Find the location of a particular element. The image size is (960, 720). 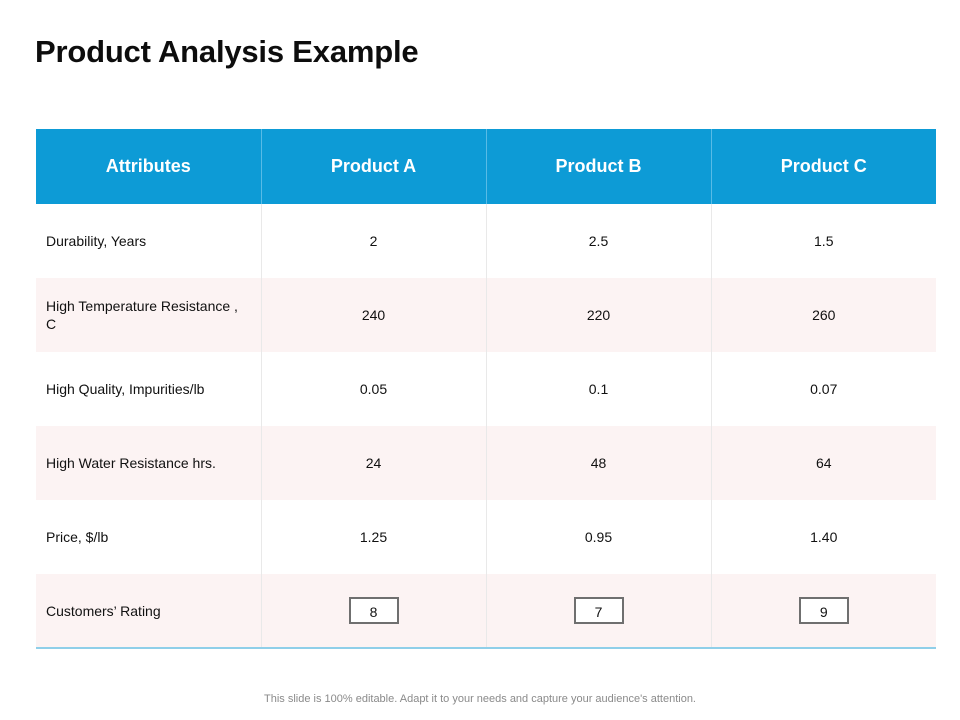

header-product-c: Product C is located at coordinates (823, 166).